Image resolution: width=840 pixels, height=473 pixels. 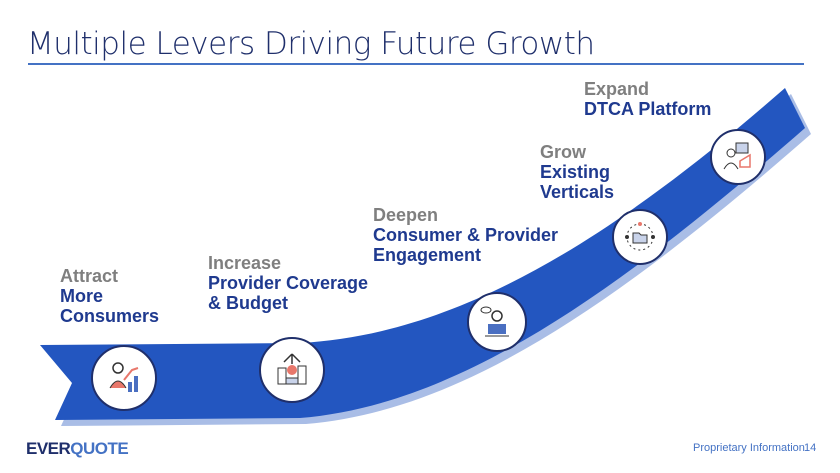 I want to click on lever-body: More, so click(x=82, y=296).